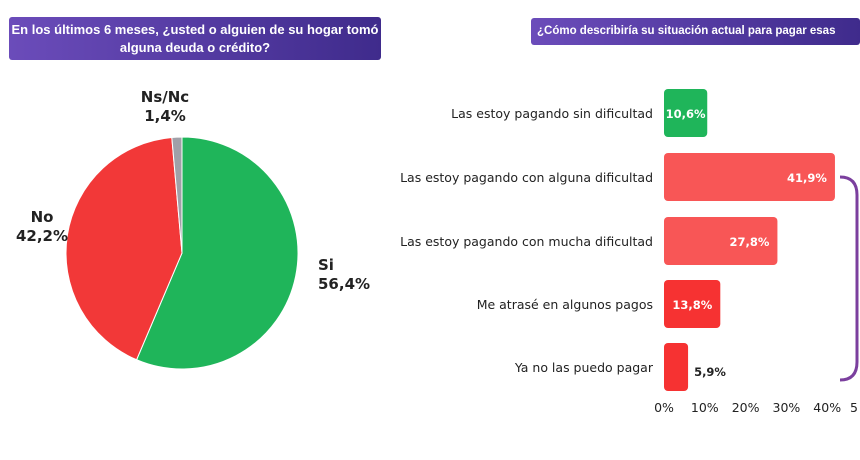 The height and width of the screenshot is (460, 860). Describe the element at coordinates (217, 253) in the screenshot. I see `pie-slice-si` at that location.